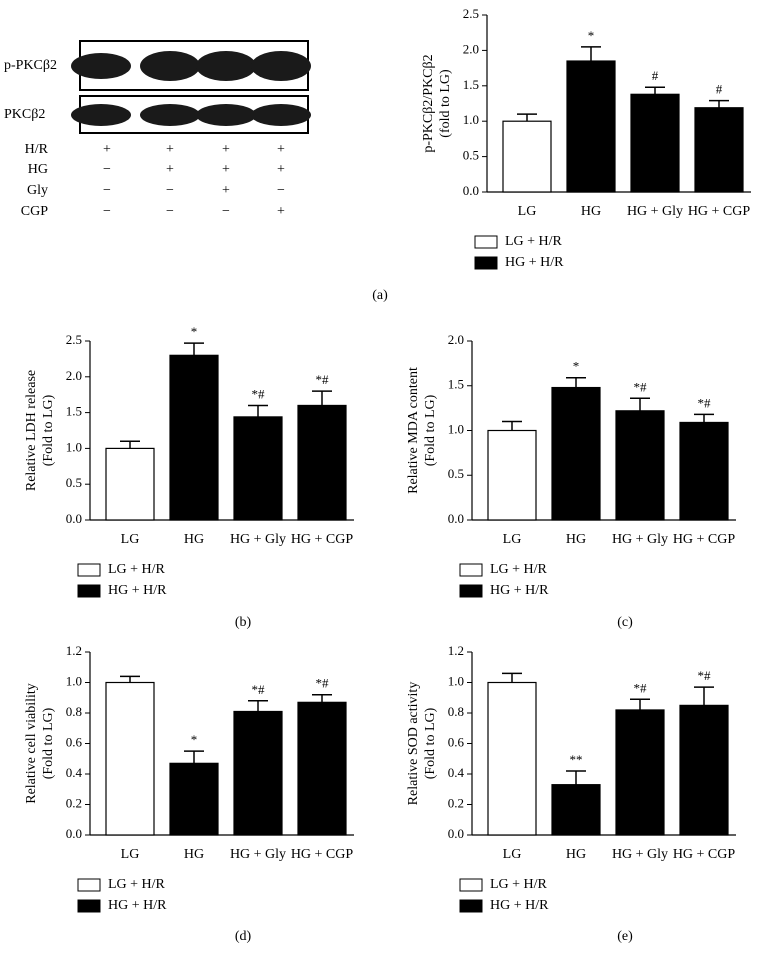 This screenshot has width=760, height=971. What do you see at coordinates (625, 936) in the screenshot?
I see `panel-label: (e)` at bounding box center [625, 936].